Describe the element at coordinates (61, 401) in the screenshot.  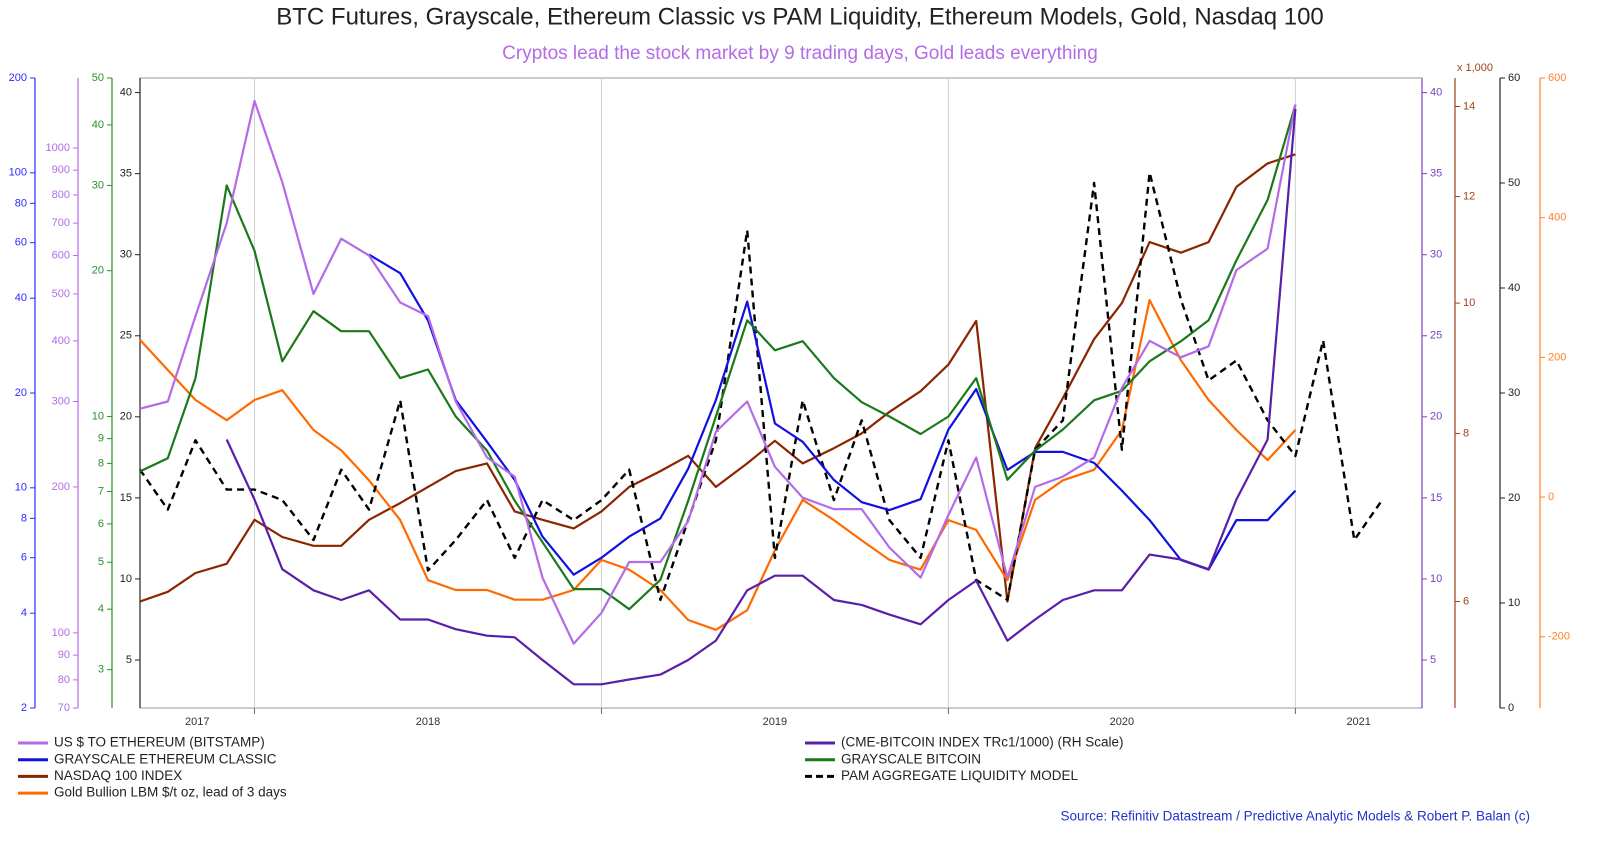
I see `y-tick-label: 300` at that location.